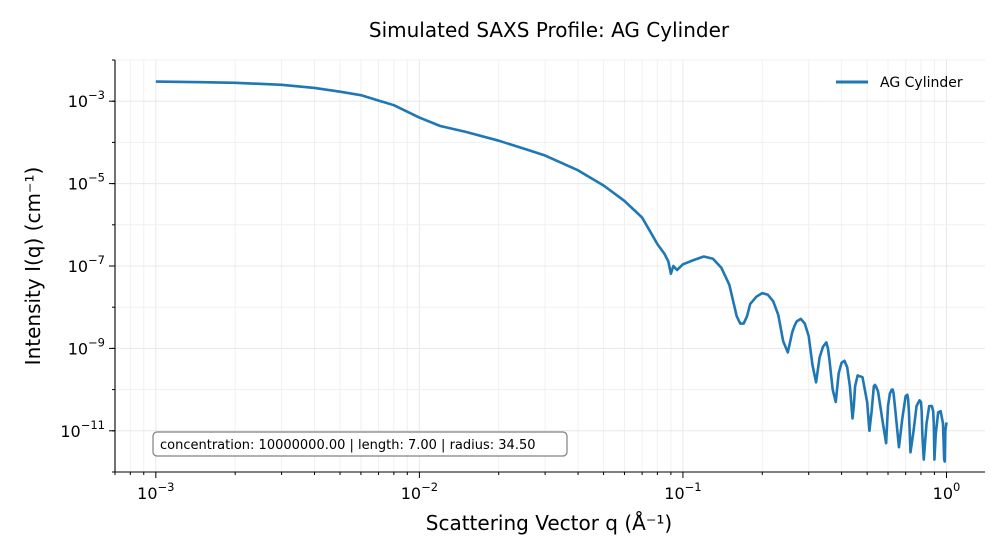 The height and width of the screenshot is (558, 1005). Describe the element at coordinates (33, 266) in the screenshot. I see `y-axis-label: Intensity I(q) (cm⁻¹)` at that location.